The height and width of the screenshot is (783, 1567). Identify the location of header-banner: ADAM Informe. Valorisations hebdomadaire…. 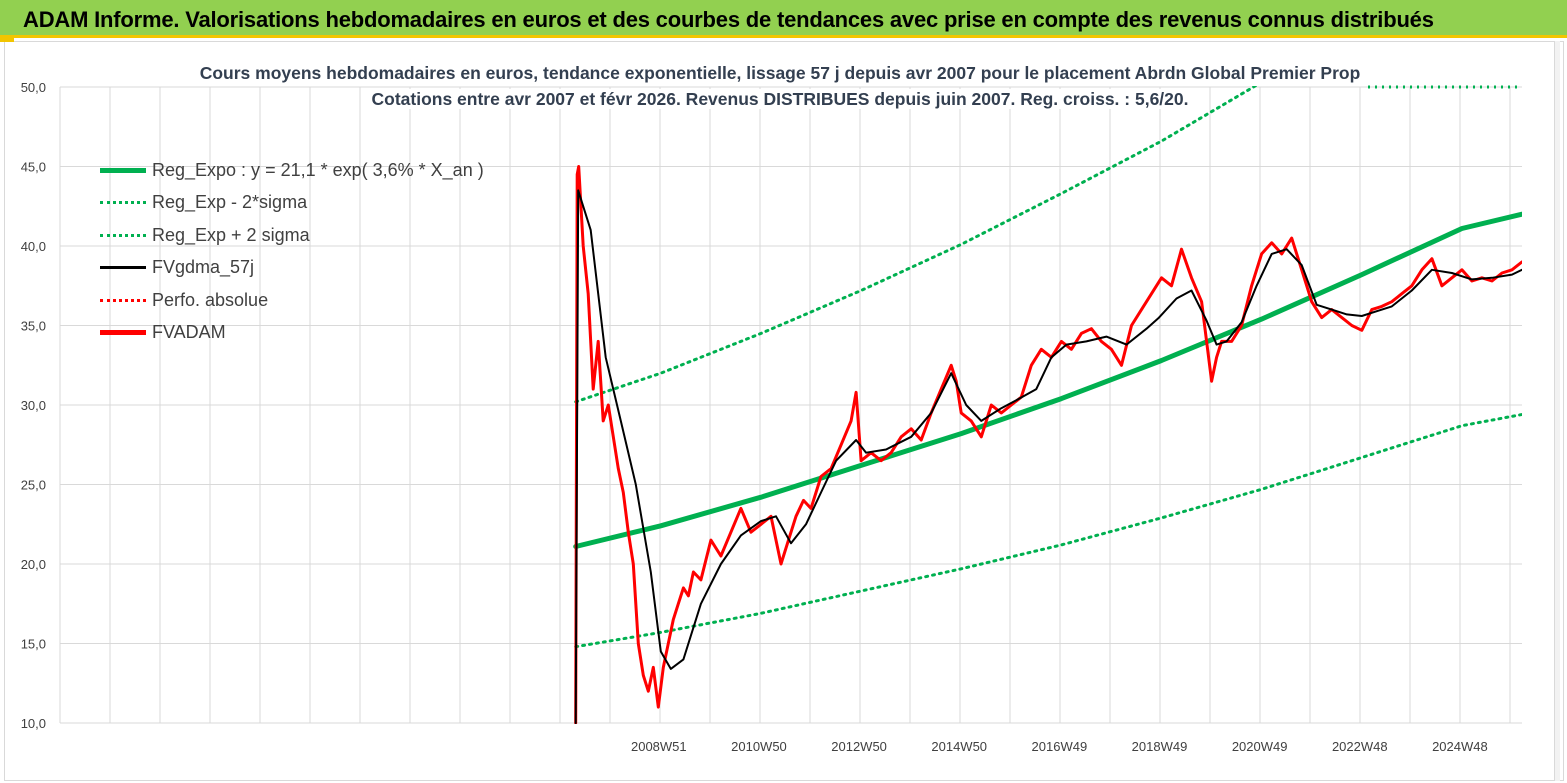
(783, 19).